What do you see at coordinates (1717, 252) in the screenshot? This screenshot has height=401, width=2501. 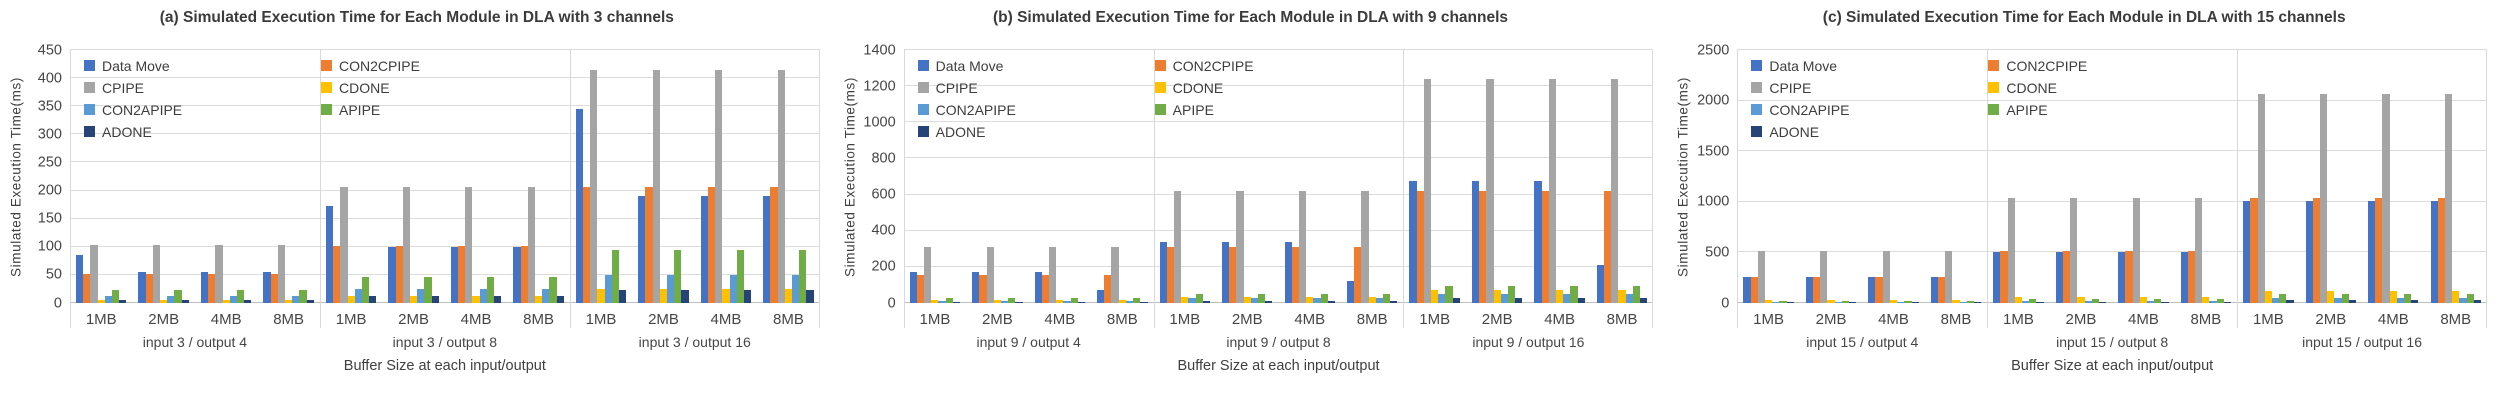 I see `y-tick-label: 500` at bounding box center [1717, 252].